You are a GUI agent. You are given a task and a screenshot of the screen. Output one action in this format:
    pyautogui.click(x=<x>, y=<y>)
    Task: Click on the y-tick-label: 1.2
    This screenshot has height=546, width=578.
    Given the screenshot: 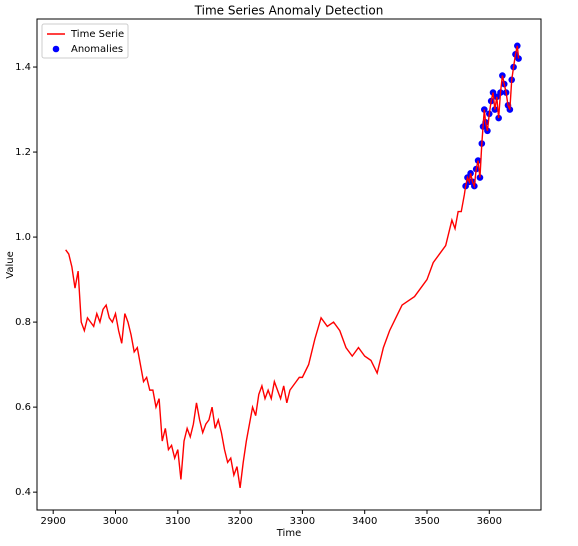 What is the action you would take?
    pyautogui.click(x=23, y=152)
    